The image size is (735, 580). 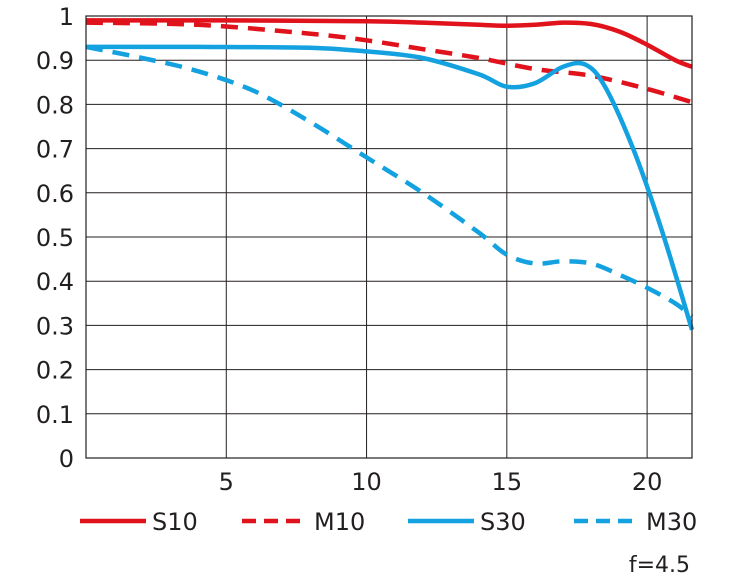 What do you see at coordinates (226, 482) in the screenshot?
I see `x-tick-label: 5` at bounding box center [226, 482].